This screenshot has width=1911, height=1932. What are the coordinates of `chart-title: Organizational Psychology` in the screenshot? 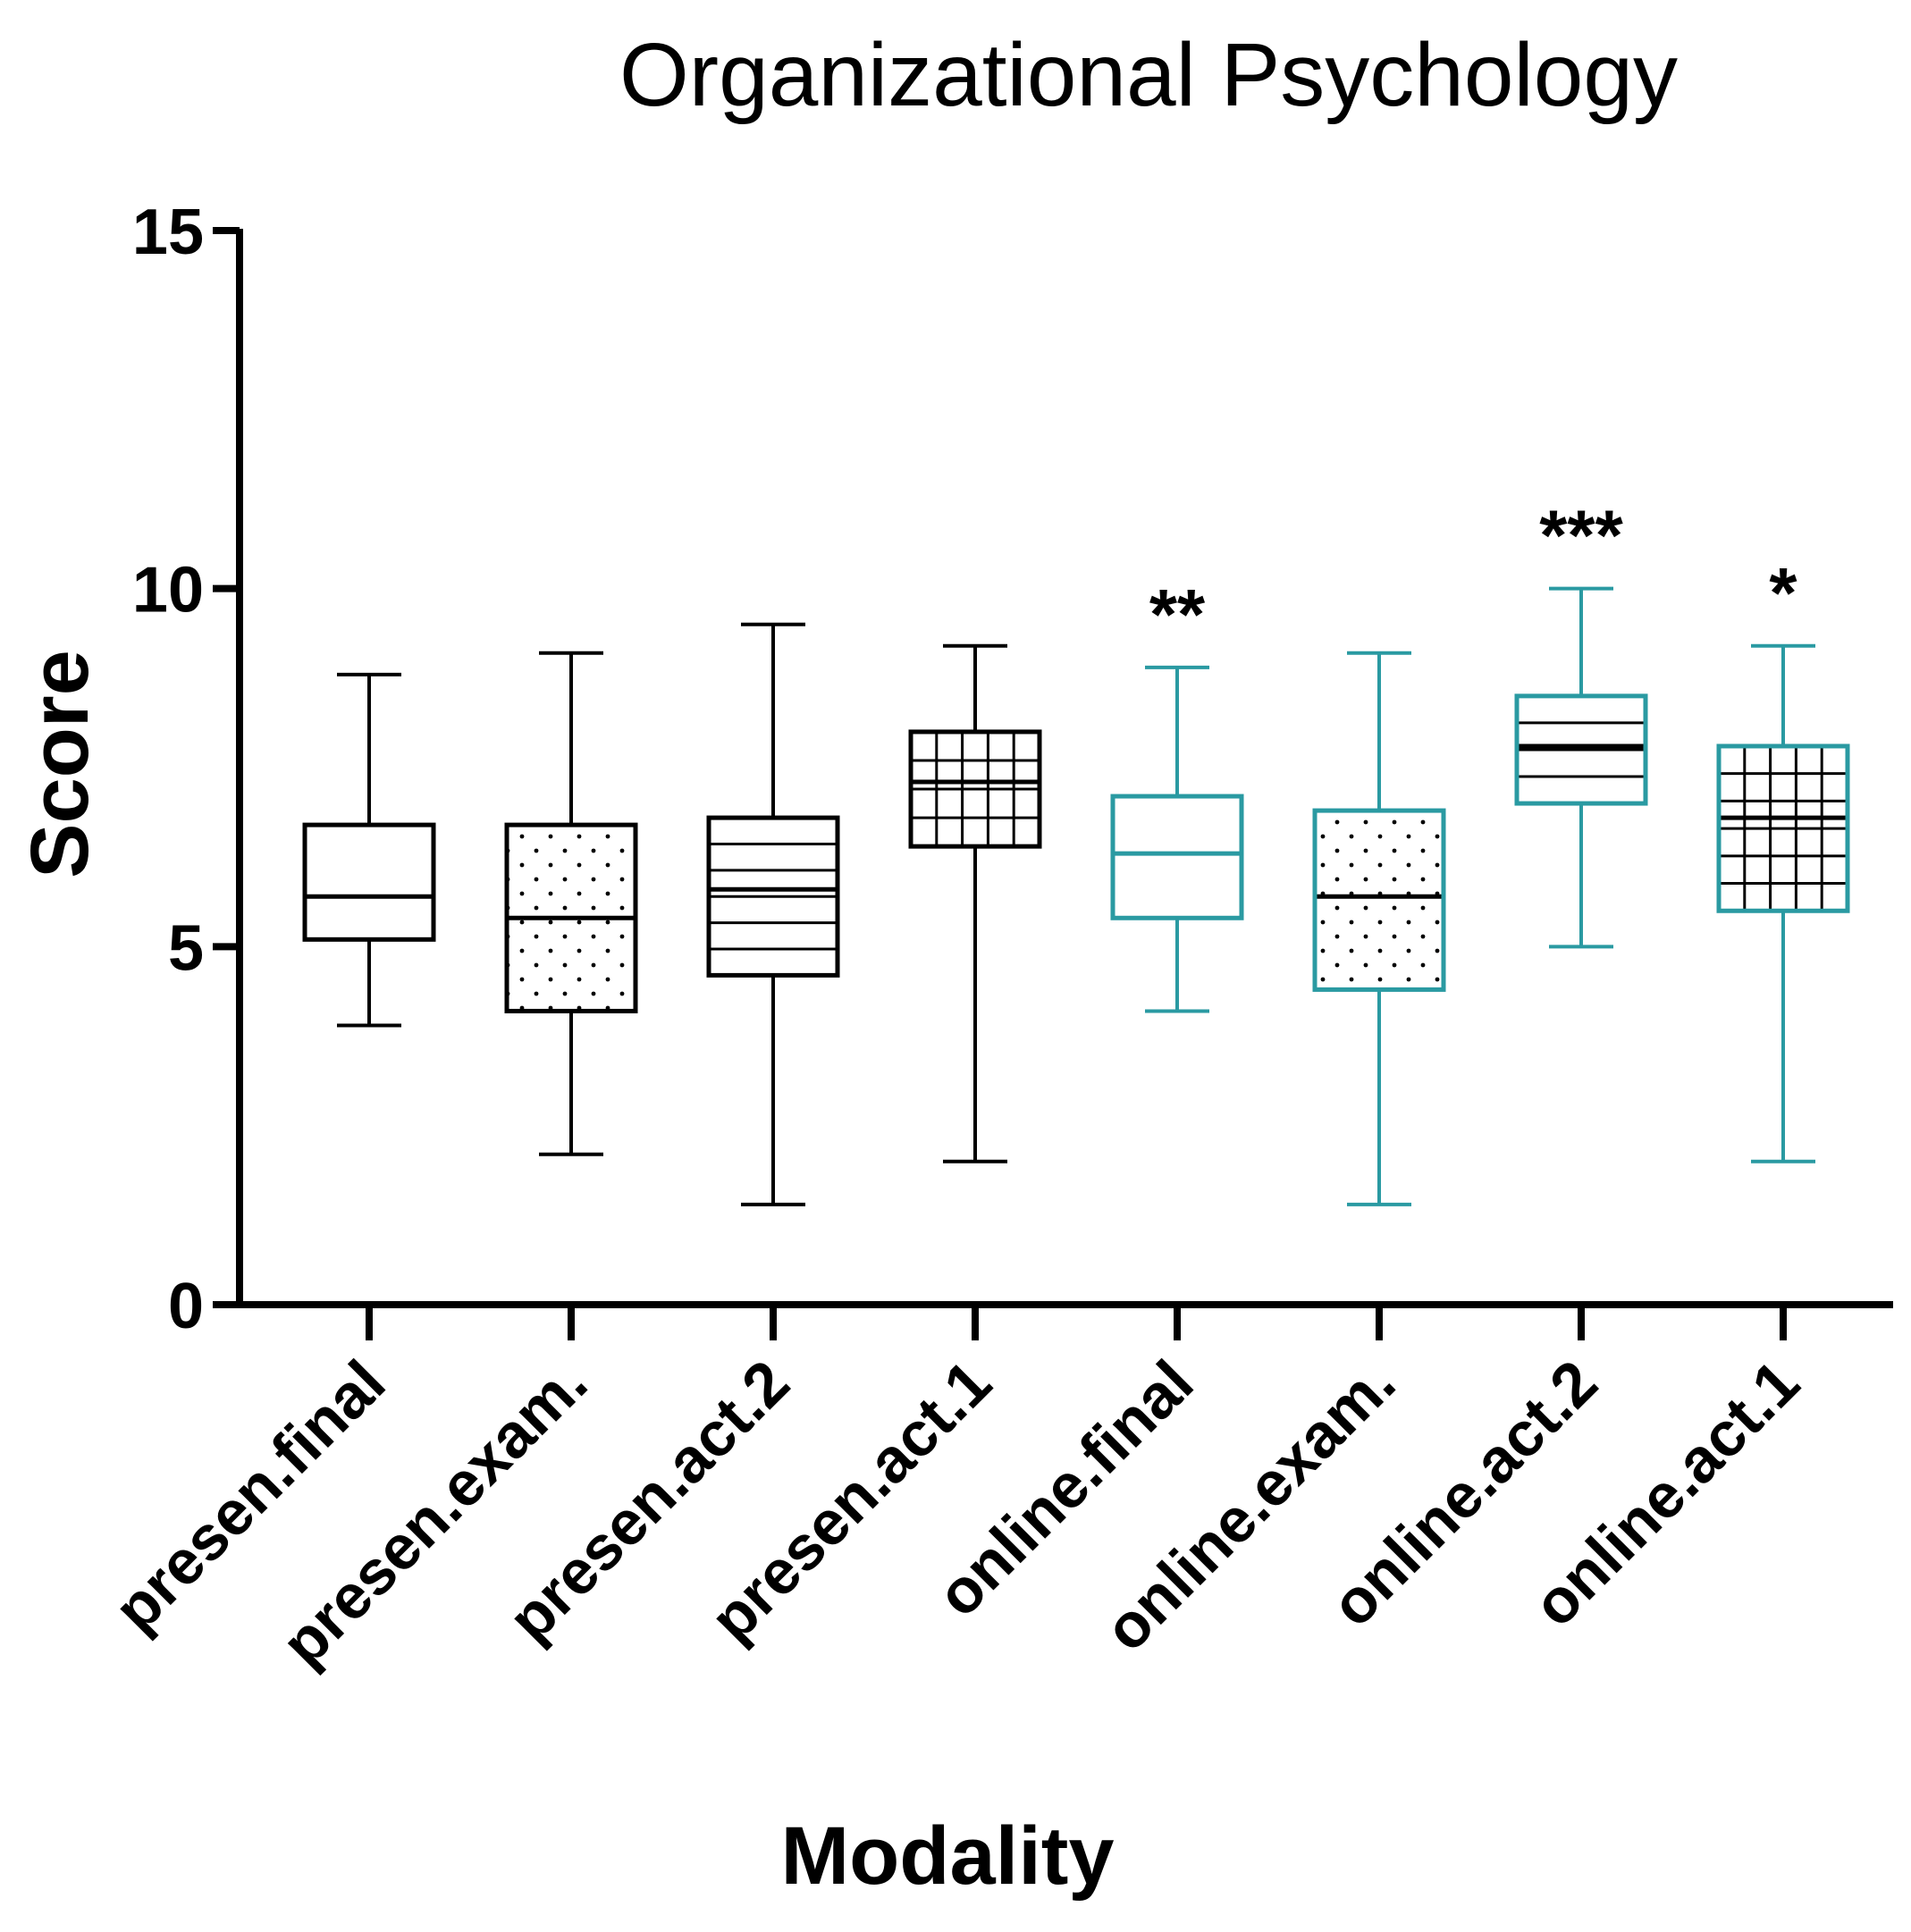 It's located at (1148, 75).